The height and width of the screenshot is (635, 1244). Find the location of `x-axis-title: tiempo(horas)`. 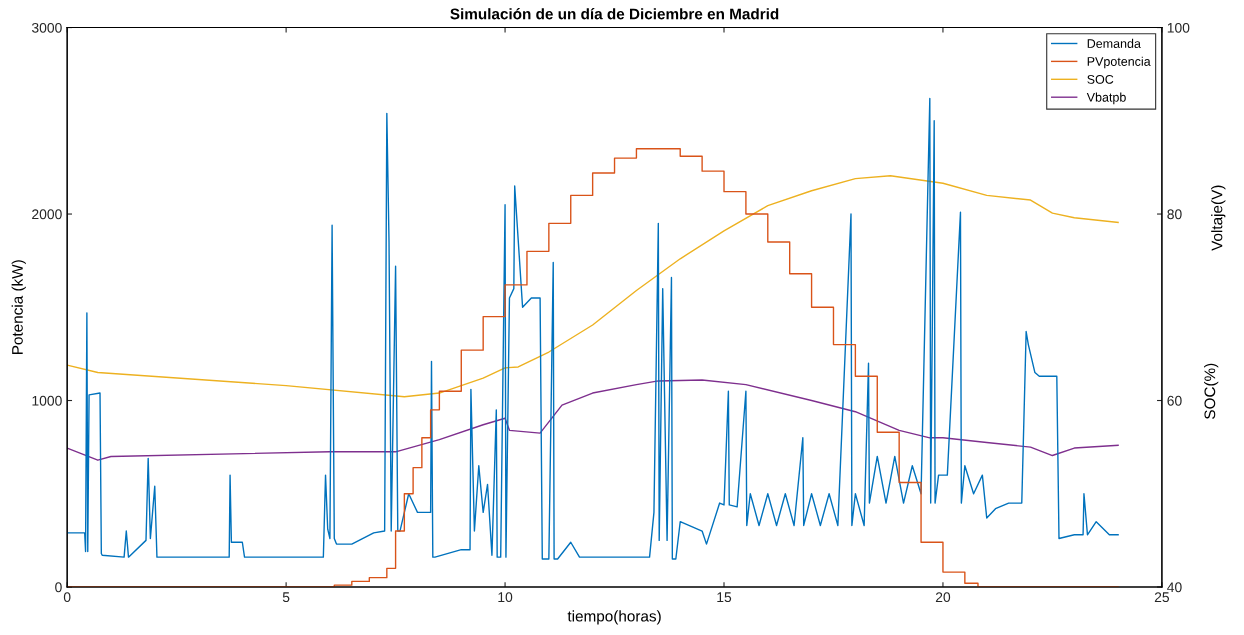

x-axis-title: tiempo(horas) is located at coordinates (614, 617).